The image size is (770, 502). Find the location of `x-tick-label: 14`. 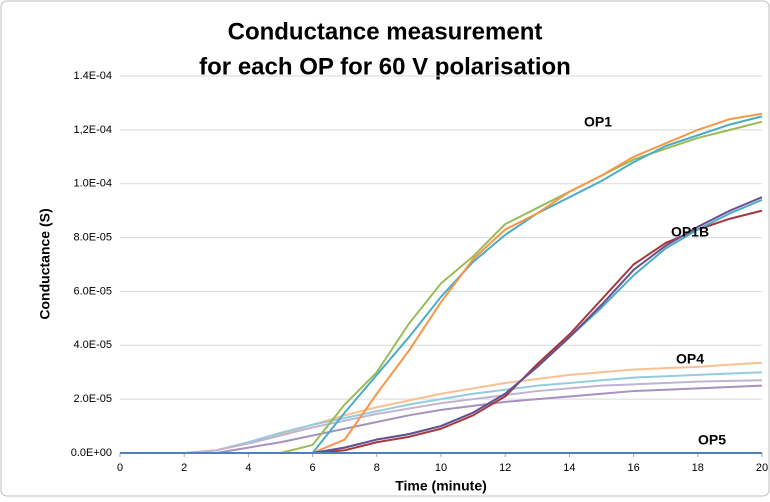

x-tick-label: 14 is located at coordinates (569, 468).